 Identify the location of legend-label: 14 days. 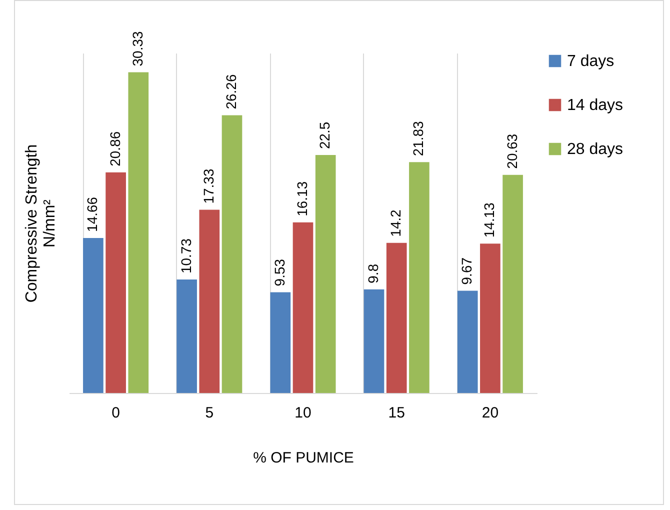
(595, 105).